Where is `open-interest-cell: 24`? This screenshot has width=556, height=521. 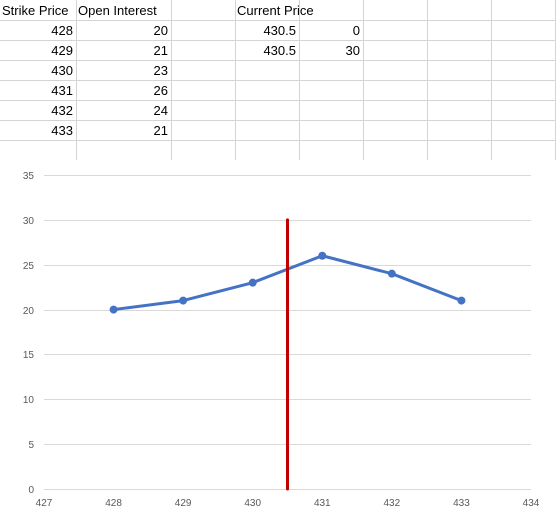 open-interest-cell: 24 is located at coordinates (160, 110).